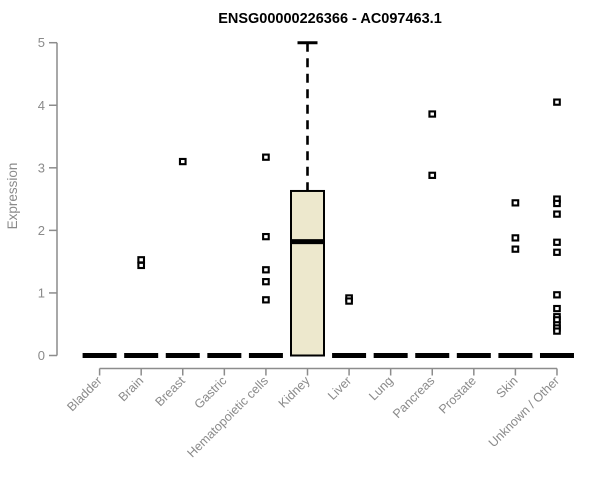  What do you see at coordinates (390, 355) in the screenshot?
I see `zero-box-lung` at bounding box center [390, 355].